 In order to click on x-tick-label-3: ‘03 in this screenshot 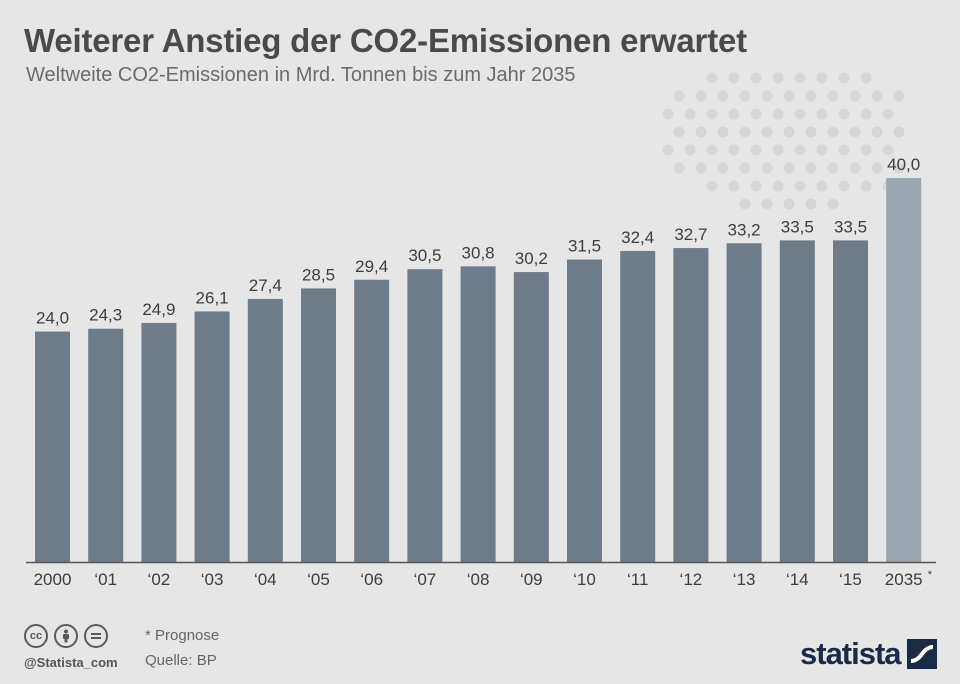, I will do `click(212, 579)`.